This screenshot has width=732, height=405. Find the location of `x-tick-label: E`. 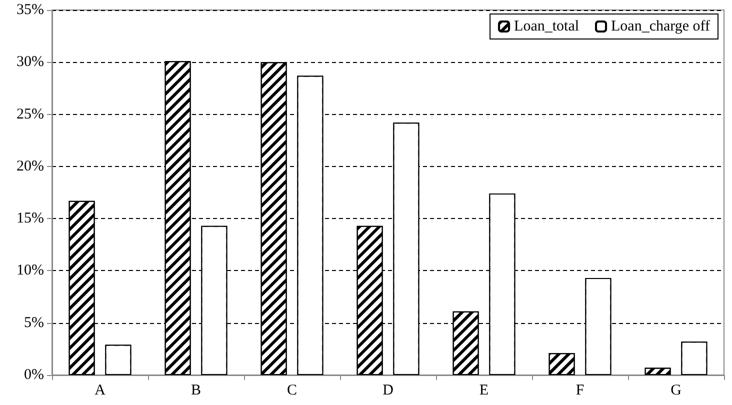

x-tick-label: E is located at coordinates (484, 390).